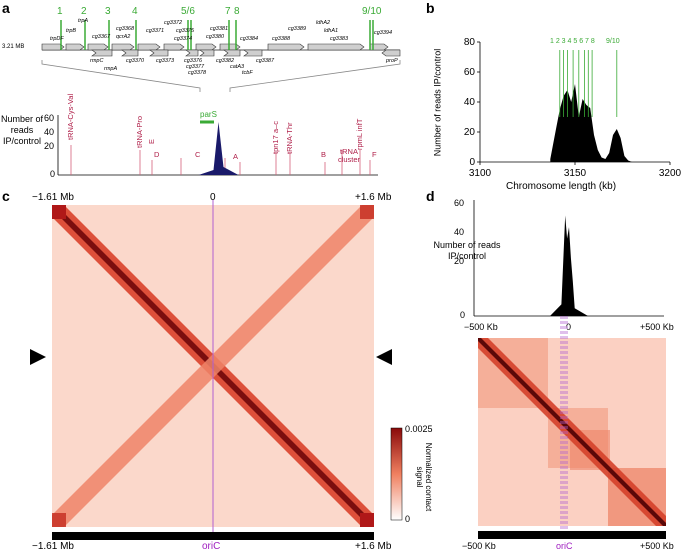 Image resolution: width=685 pixels, height=552 pixels. Describe the element at coordinates (219, 29) in the screenshot. I see `gene-label: cg3381` at that location.